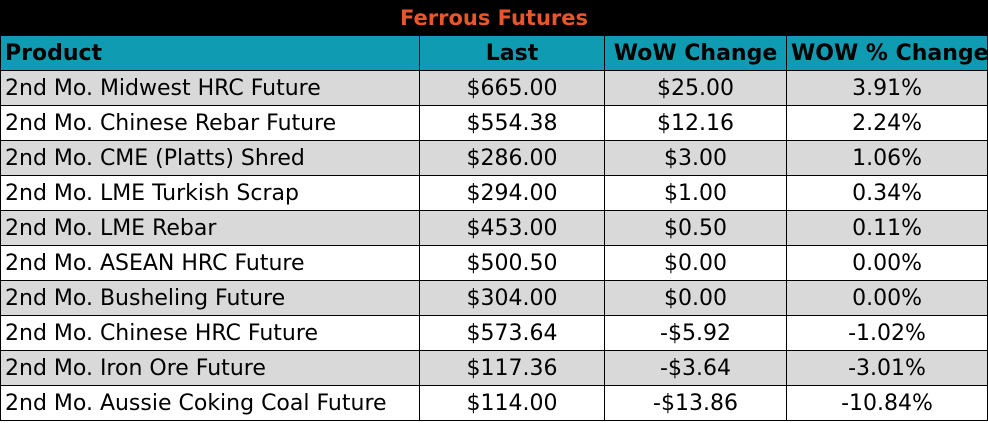 The height and width of the screenshot is (423, 988). I want to click on cell-last: $286.00, so click(512, 158).